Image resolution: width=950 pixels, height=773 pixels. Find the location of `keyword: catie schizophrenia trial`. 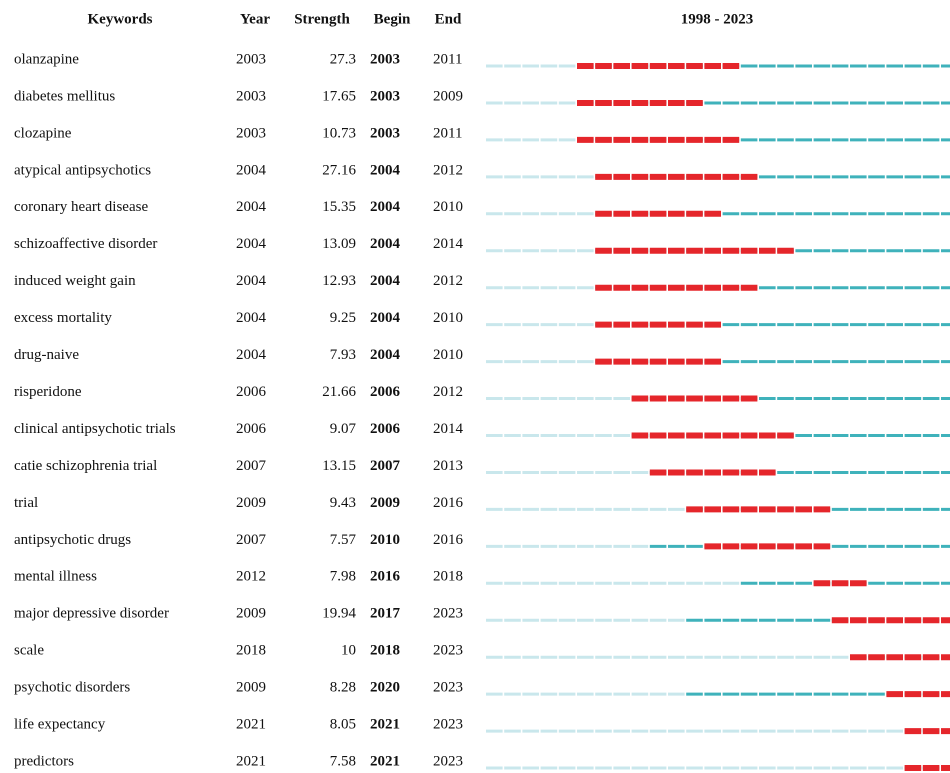

keyword: catie schizophrenia trial is located at coordinates (85, 466).